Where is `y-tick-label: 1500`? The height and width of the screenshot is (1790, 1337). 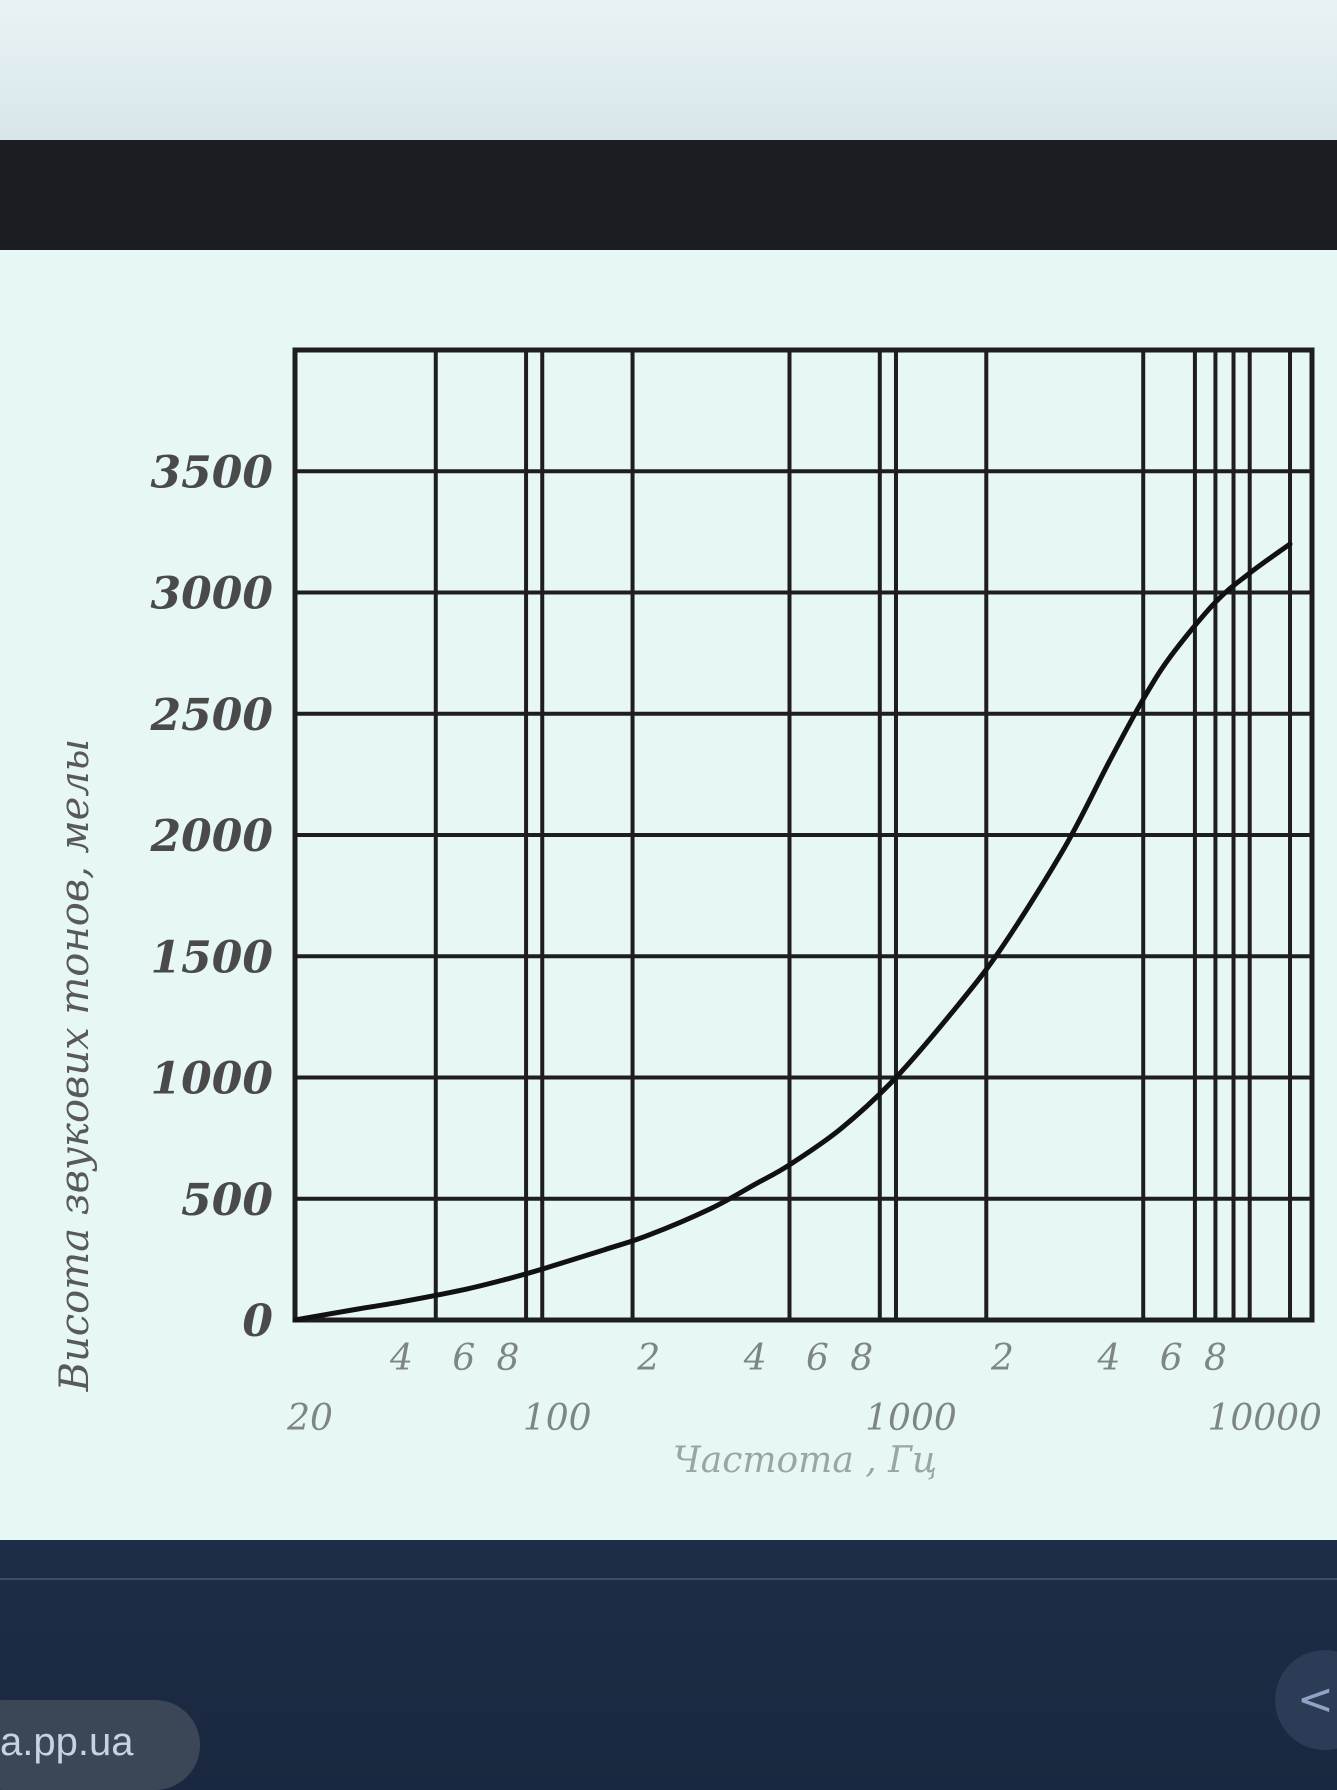
y-tick-label: 1500 is located at coordinates (212, 957).